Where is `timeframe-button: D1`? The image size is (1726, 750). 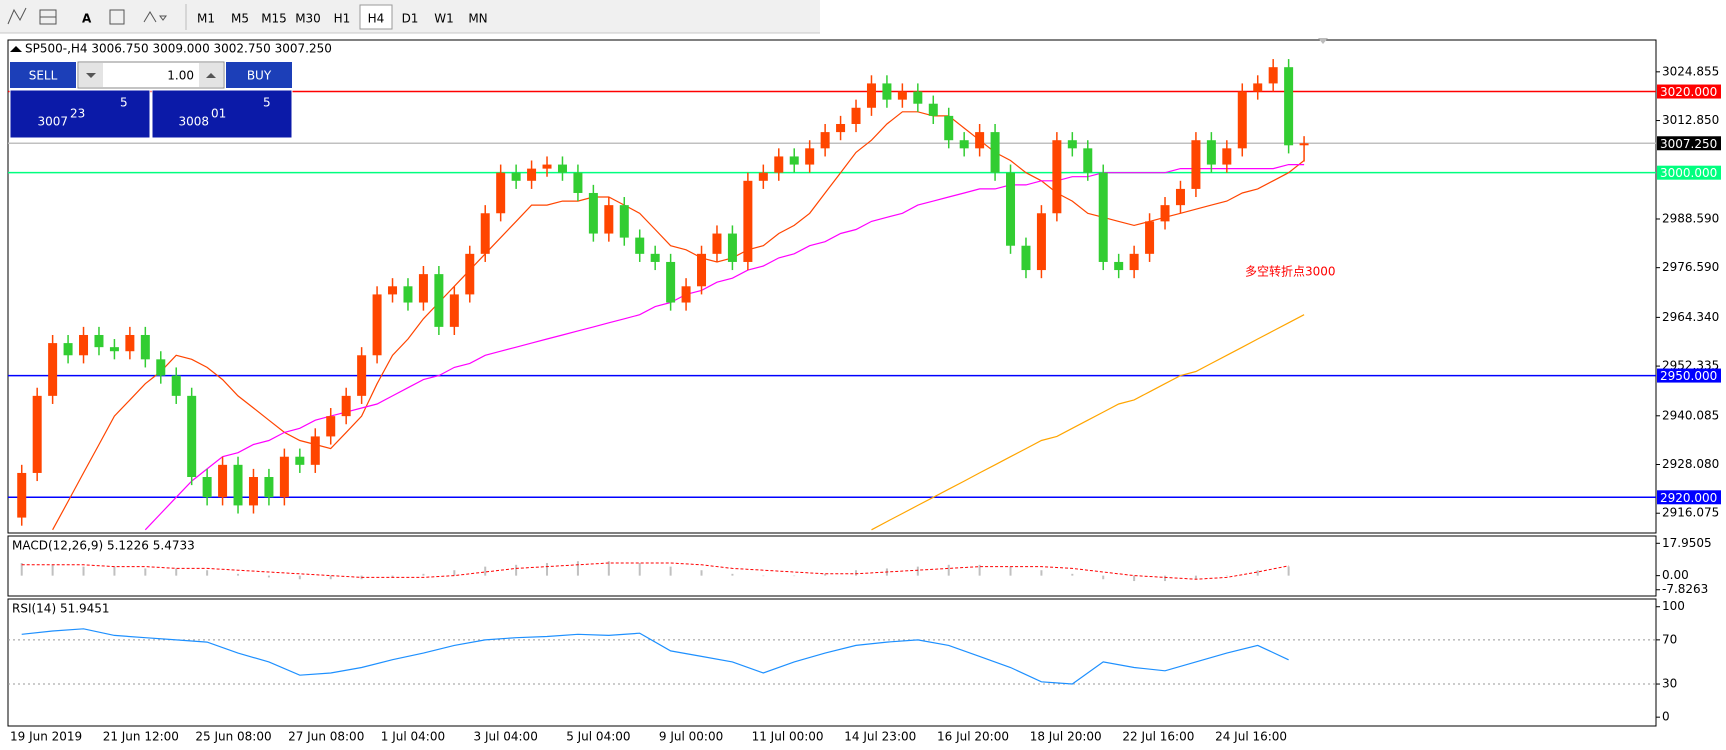
timeframe-button: D1 is located at coordinates (410, 19).